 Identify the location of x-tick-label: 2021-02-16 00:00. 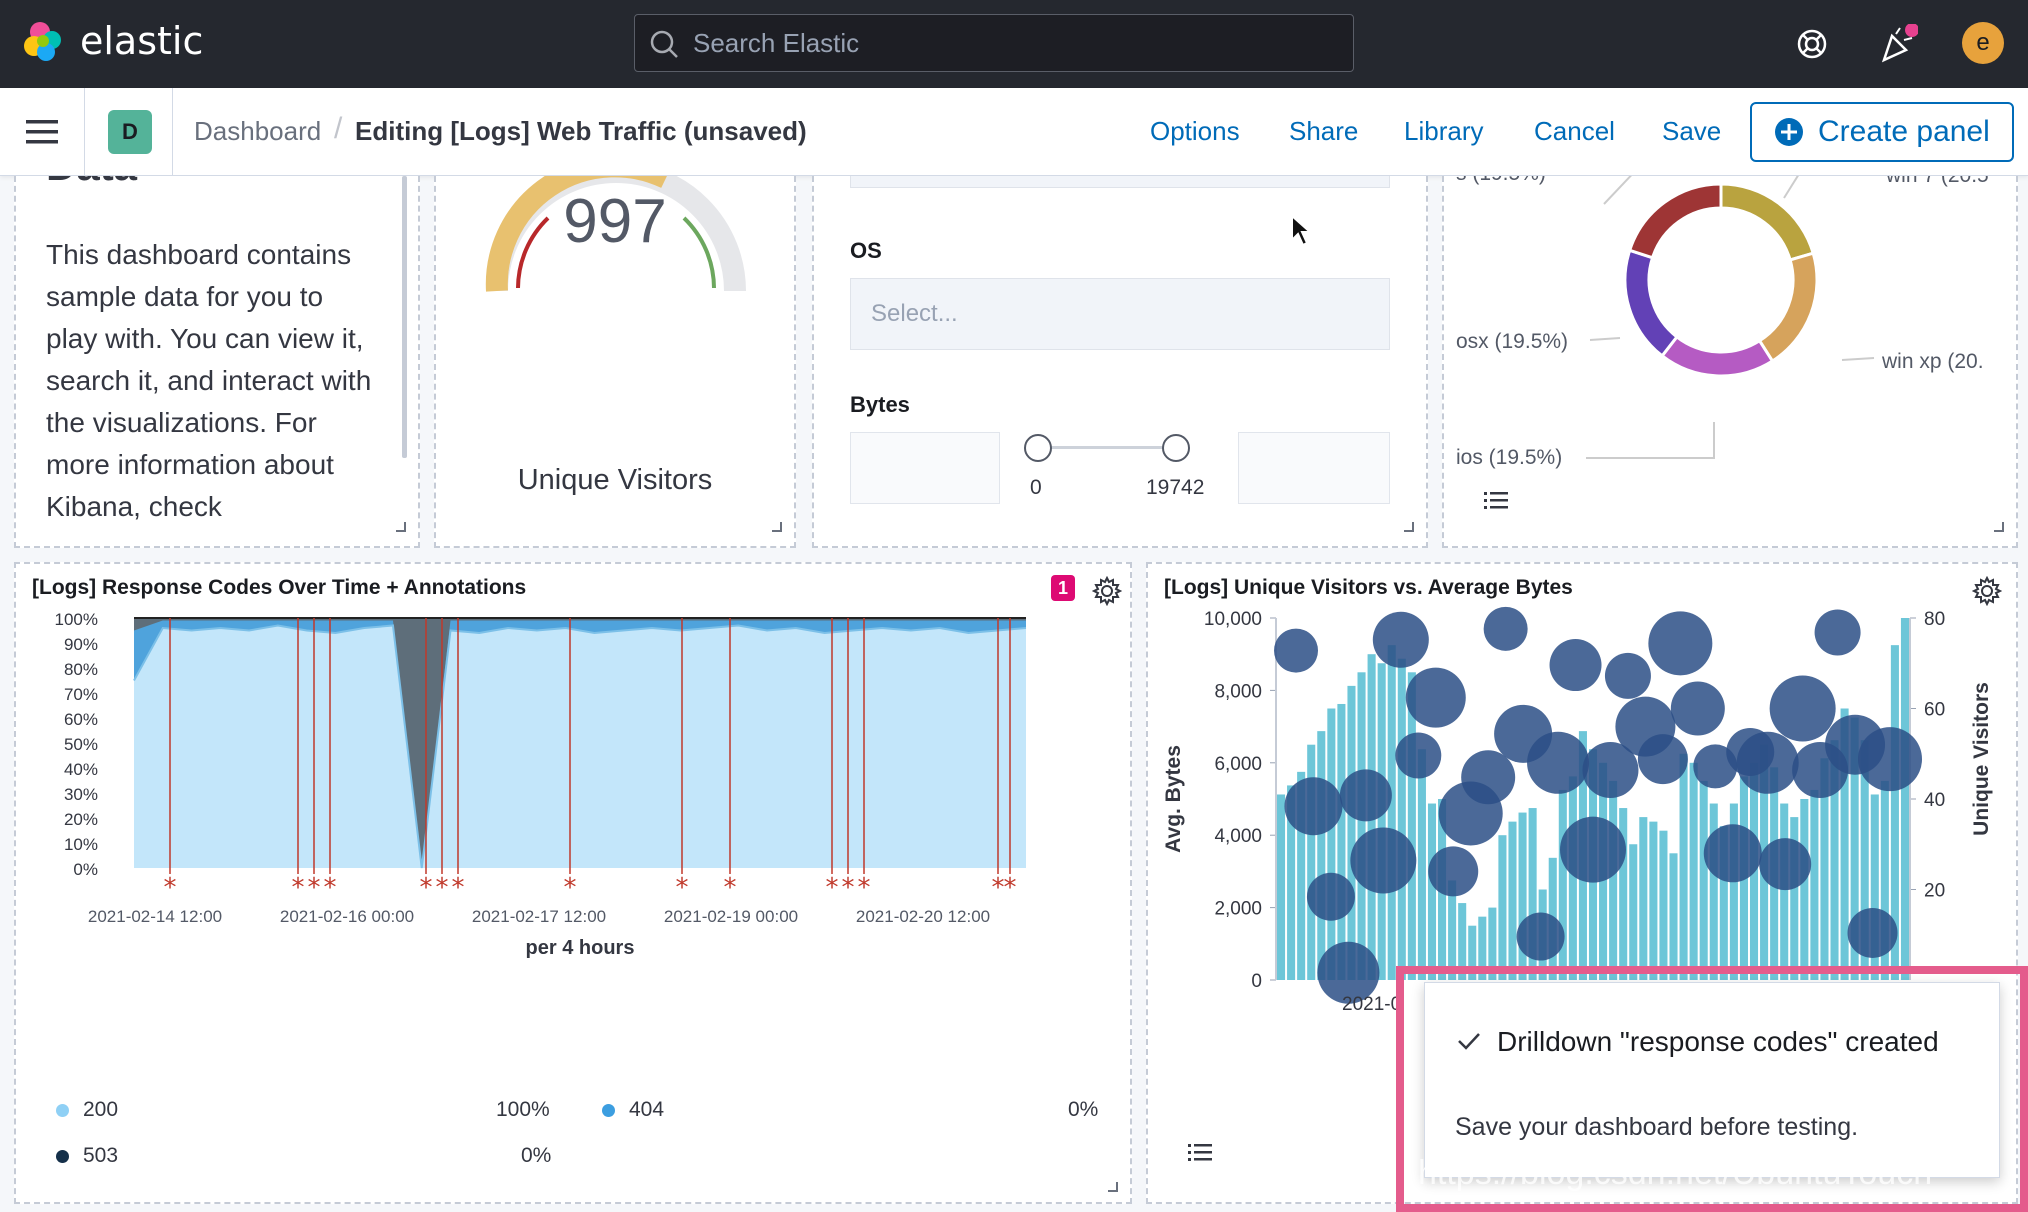
(347, 916).